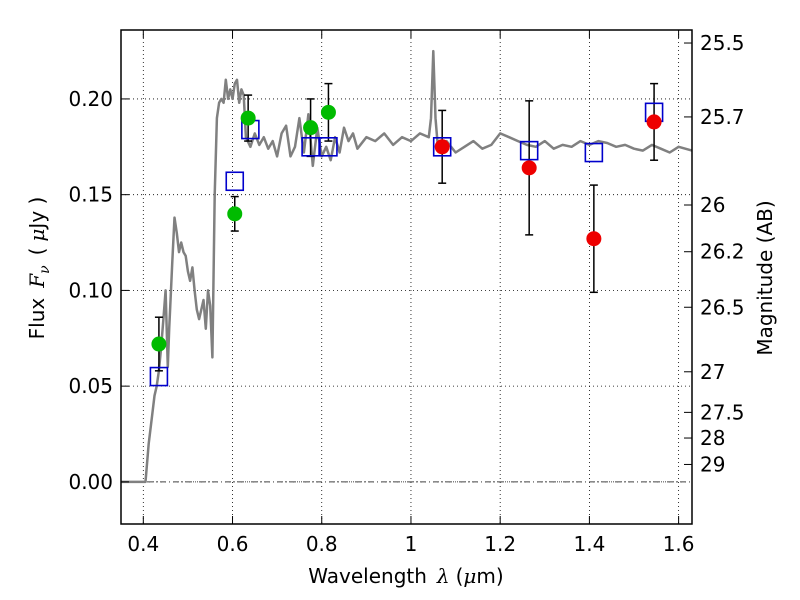  Describe the element at coordinates (90, 386) in the screenshot. I see `y-tick-label: 0.05` at that location.